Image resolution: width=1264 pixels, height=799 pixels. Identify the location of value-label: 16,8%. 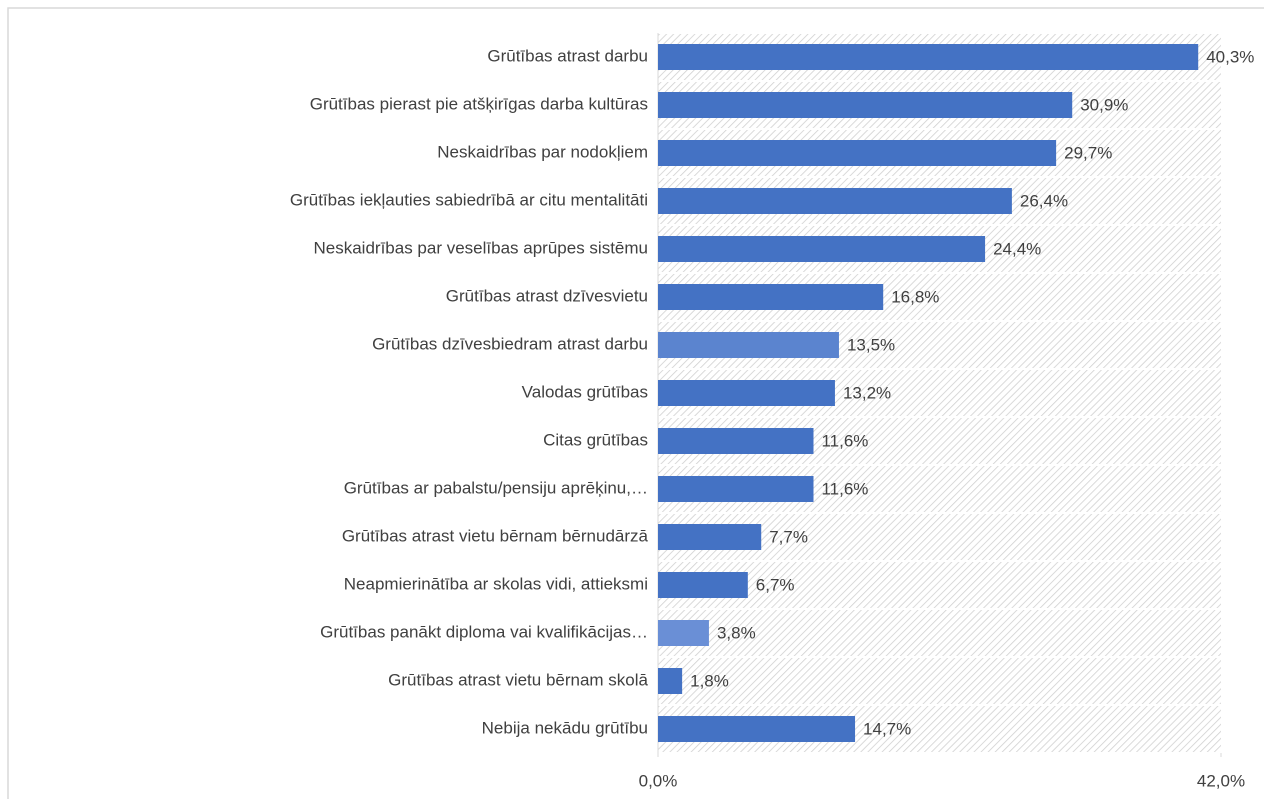
(915, 296).